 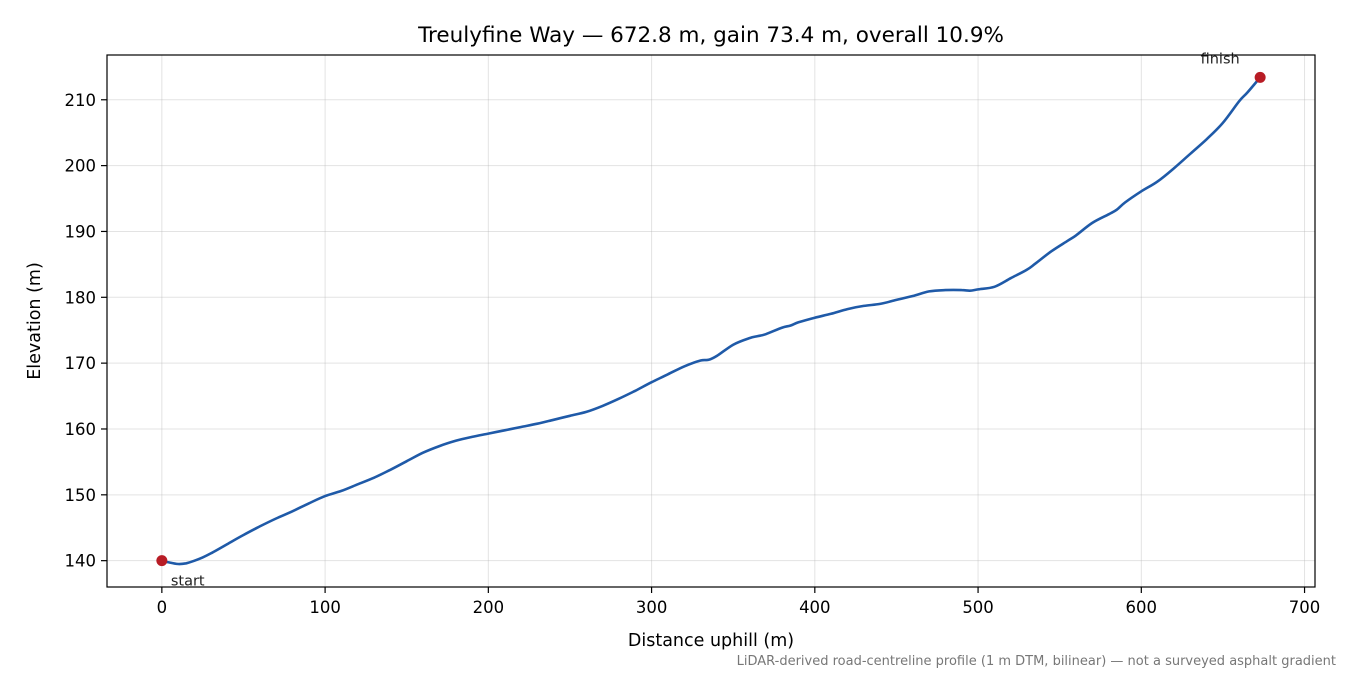 What do you see at coordinates (1305, 607) in the screenshot?
I see `x-tick-label: 700` at bounding box center [1305, 607].